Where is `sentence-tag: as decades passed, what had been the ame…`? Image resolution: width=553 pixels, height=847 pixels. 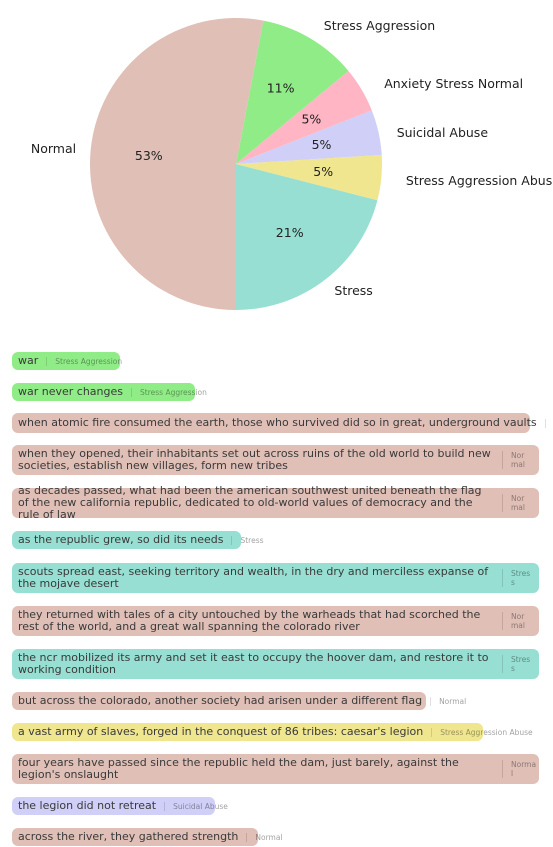 sentence-tag: as decades passed, what had been the ame… is located at coordinates (275, 502).